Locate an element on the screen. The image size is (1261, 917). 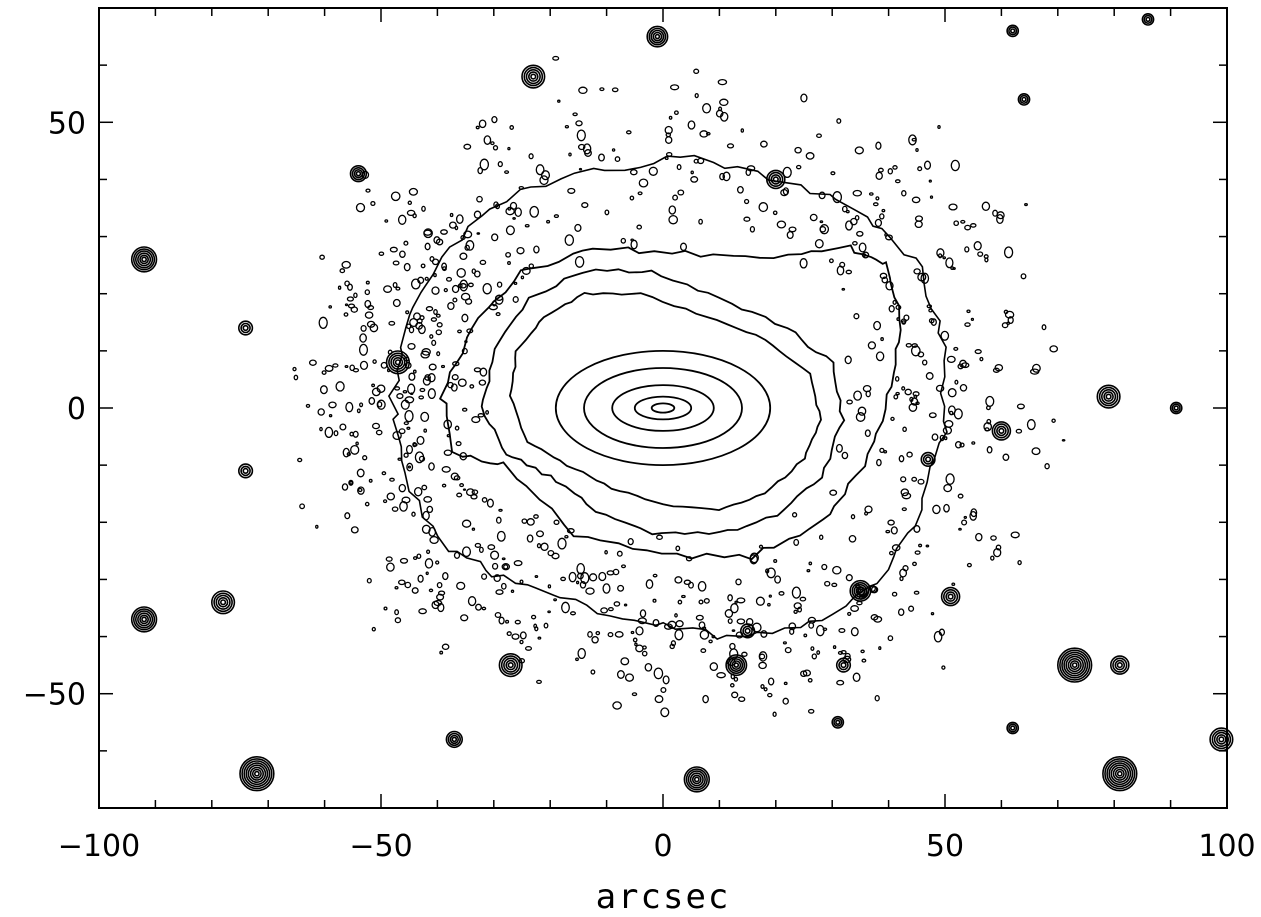
core-contour is located at coordinates (663, 408).